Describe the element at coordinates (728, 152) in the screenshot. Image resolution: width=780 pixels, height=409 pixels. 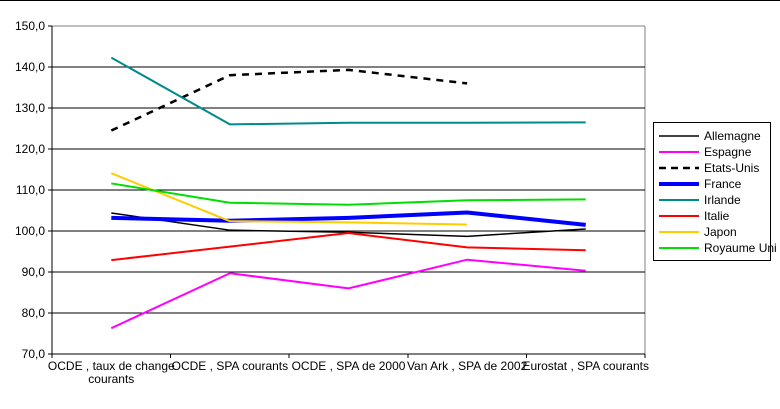
I see `legend-label: Espagne` at that location.